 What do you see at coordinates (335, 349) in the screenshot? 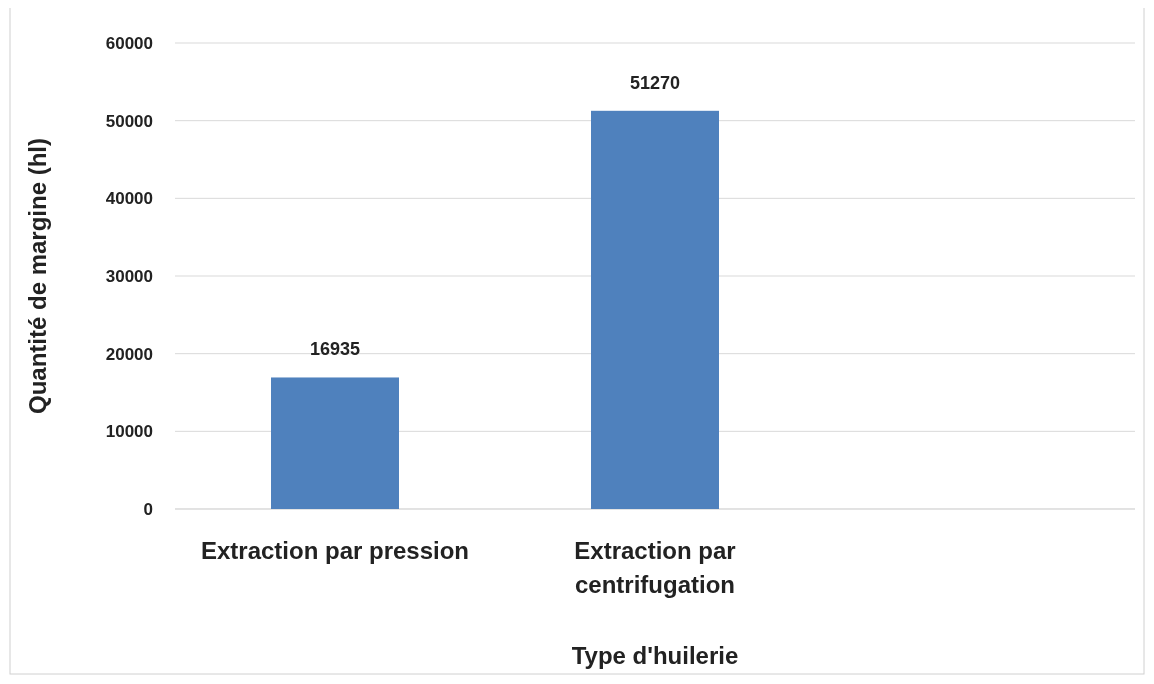
I see `data-label: 16935` at bounding box center [335, 349].